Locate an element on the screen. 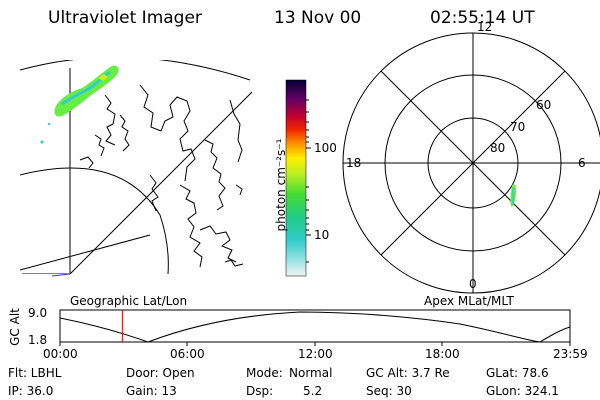 The width and height of the screenshot is (600, 400). latitude-circle-inner is located at coordinates (94, 220).